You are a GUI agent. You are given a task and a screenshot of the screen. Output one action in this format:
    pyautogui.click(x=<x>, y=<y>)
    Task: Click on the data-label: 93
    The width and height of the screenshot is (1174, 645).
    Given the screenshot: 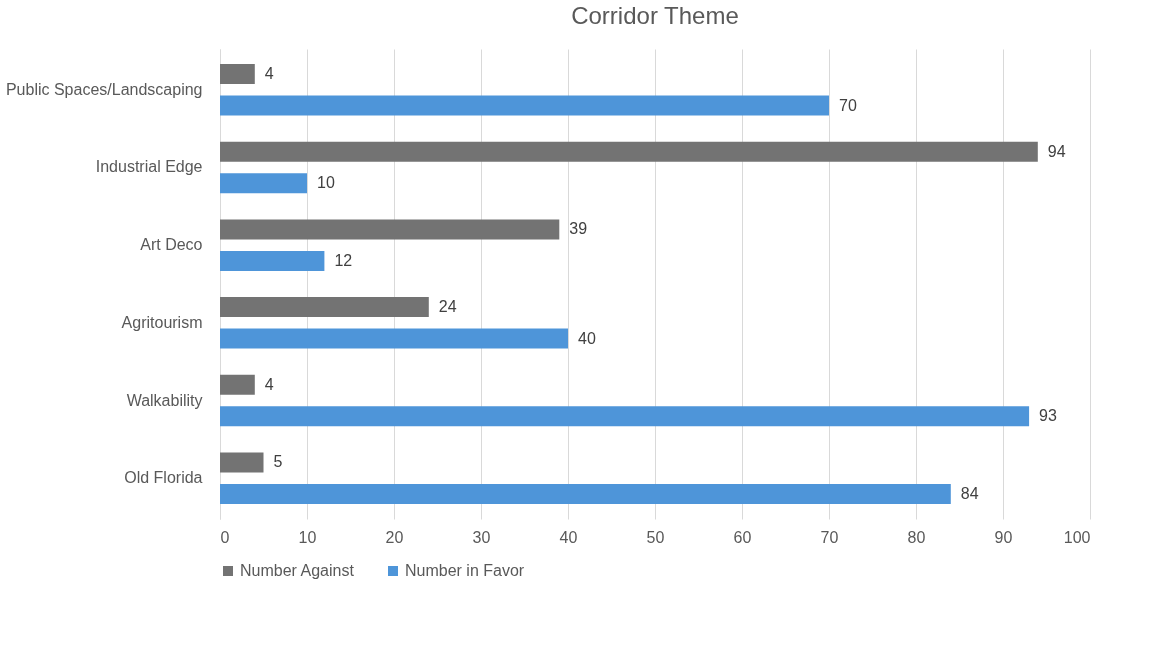 What is the action you would take?
    pyautogui.click(x=1048, y=416)
    